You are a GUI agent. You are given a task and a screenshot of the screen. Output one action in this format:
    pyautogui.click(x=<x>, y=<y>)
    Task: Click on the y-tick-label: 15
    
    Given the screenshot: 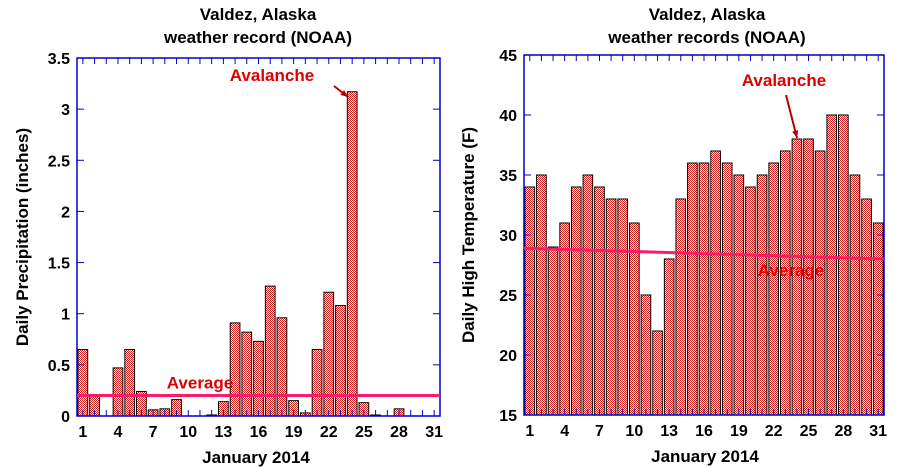 What is the action you would take?
    pyautogui.click(x=508, y=416)
    